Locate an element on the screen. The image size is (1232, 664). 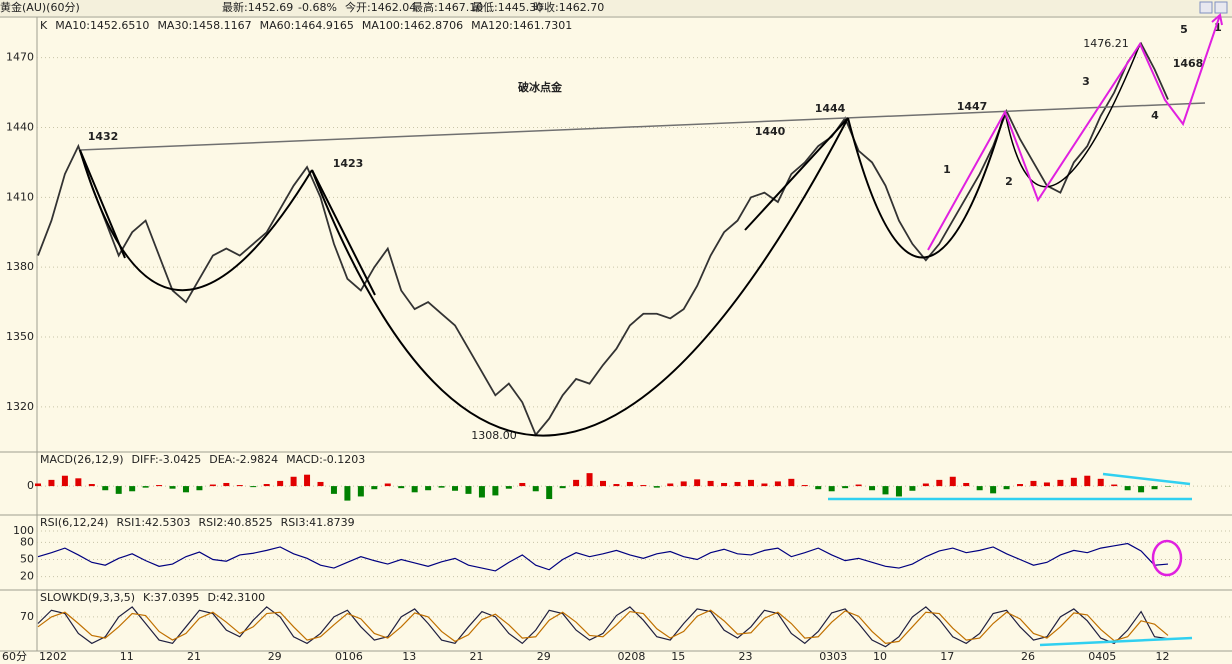
legend-entry: D:42.3100 is located at coordinates (236, 597).